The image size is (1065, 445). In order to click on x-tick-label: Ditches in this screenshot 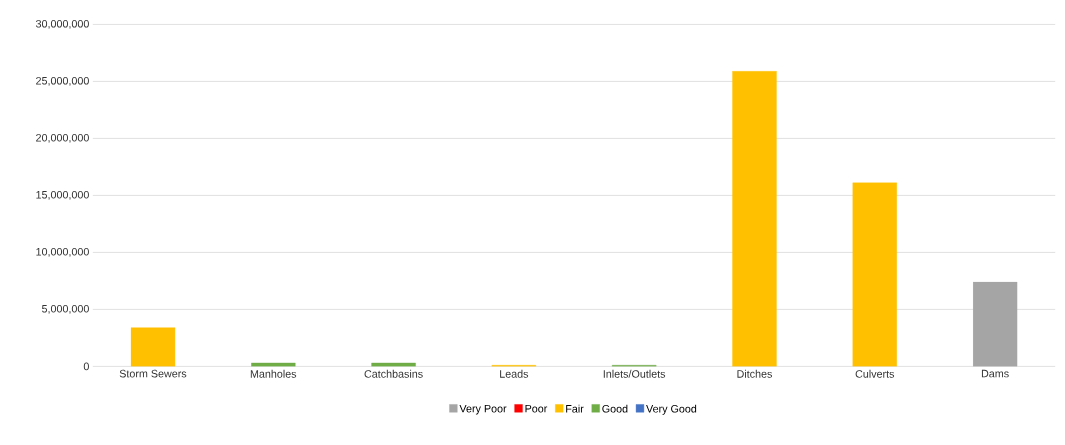, I will do `click(754, 374)`.